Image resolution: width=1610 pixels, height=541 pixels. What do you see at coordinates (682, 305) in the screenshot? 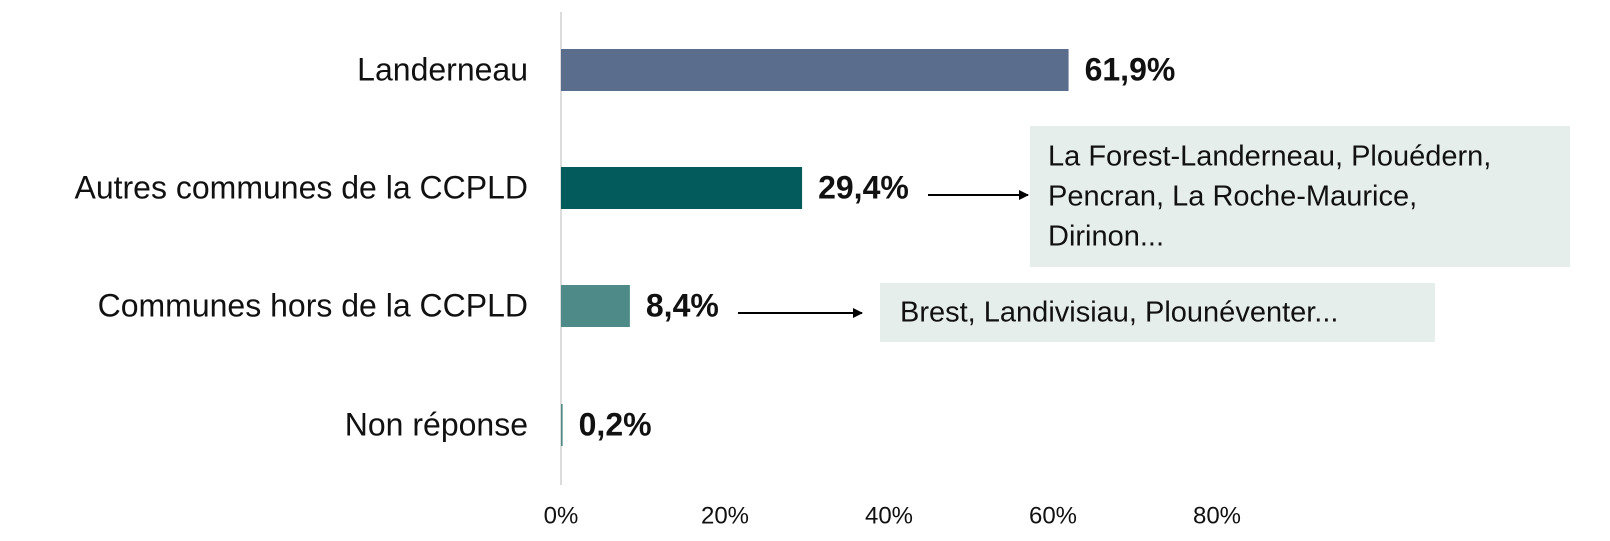
I see `value-label: 8,4%` at bounding box center [682, 305].